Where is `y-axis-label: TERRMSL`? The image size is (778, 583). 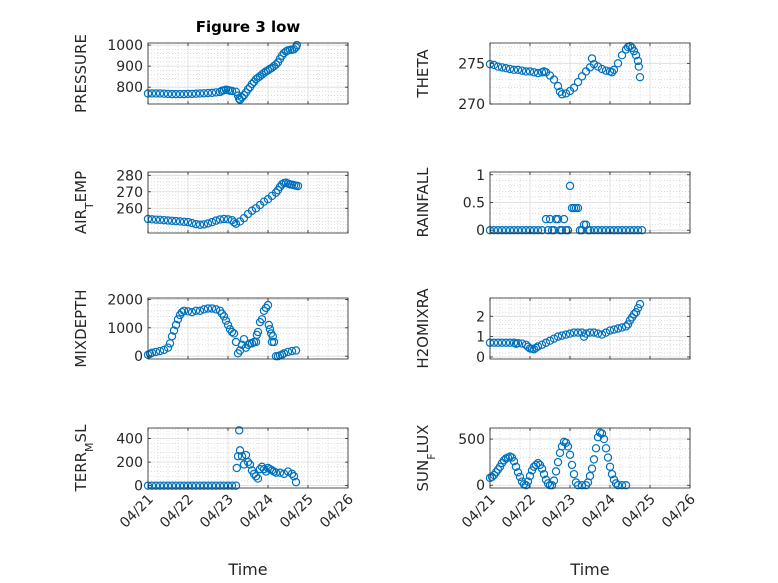
y-axis-label: TERRMSL is located at coordinates (84, 458).